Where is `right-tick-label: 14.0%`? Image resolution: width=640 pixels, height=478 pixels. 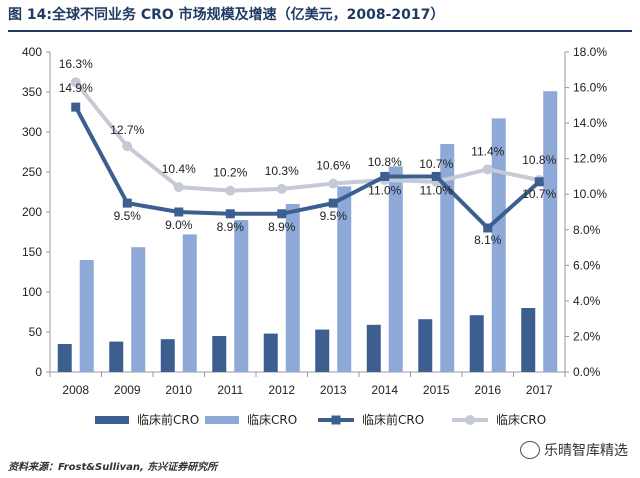 right-tick-label: 14.0% is located at coordinates (590, 123).